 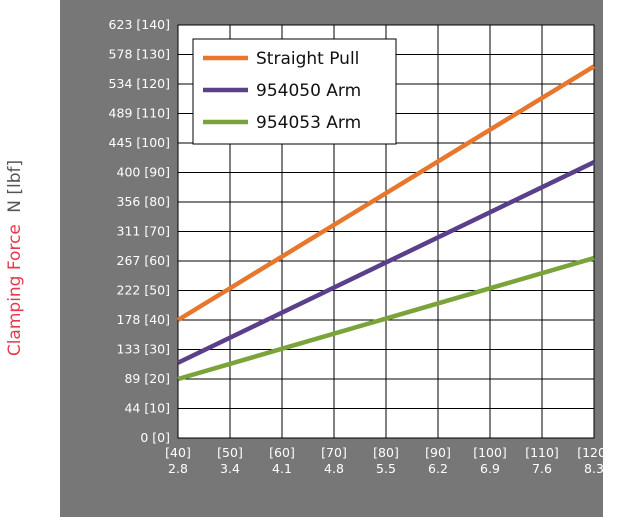 What do you see at coordinates (386, 452) in the screenshot?
I see `x-tick-label: [80]` at bounding box center [386, 452].